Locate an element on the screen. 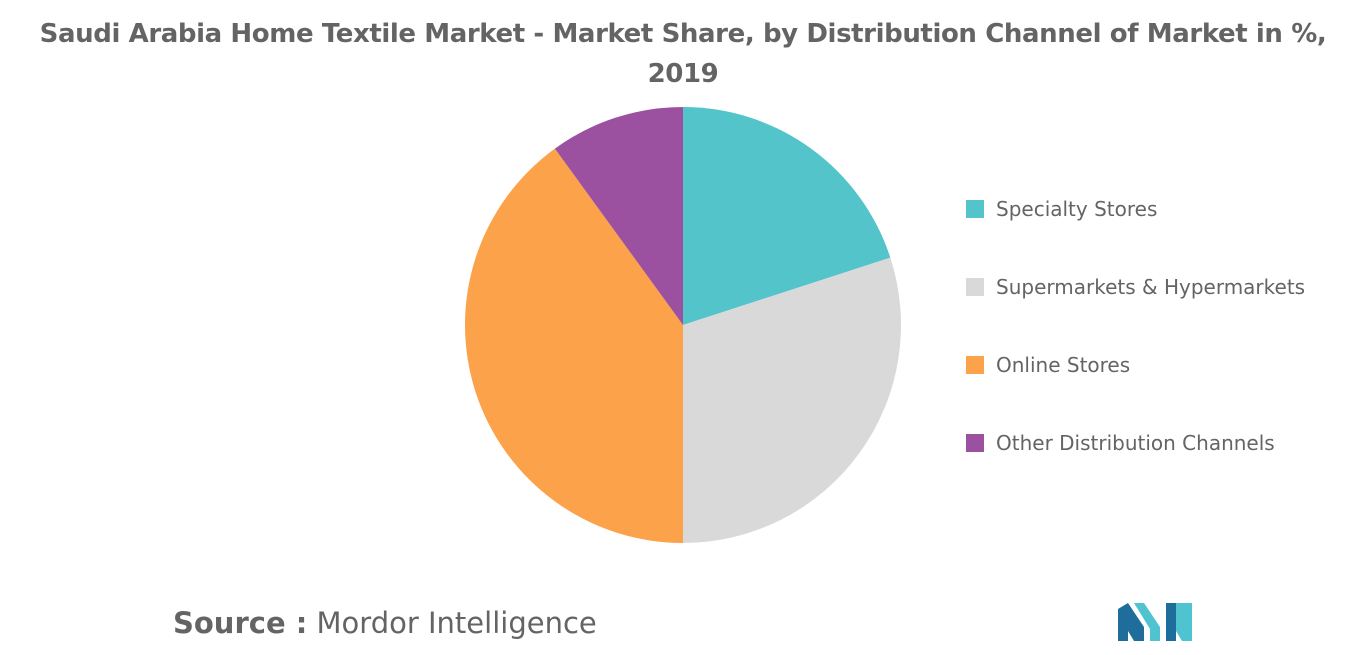  legend-item-other-distribution-channels: Other Distribution Channels is located at coordinates (1135, 443).